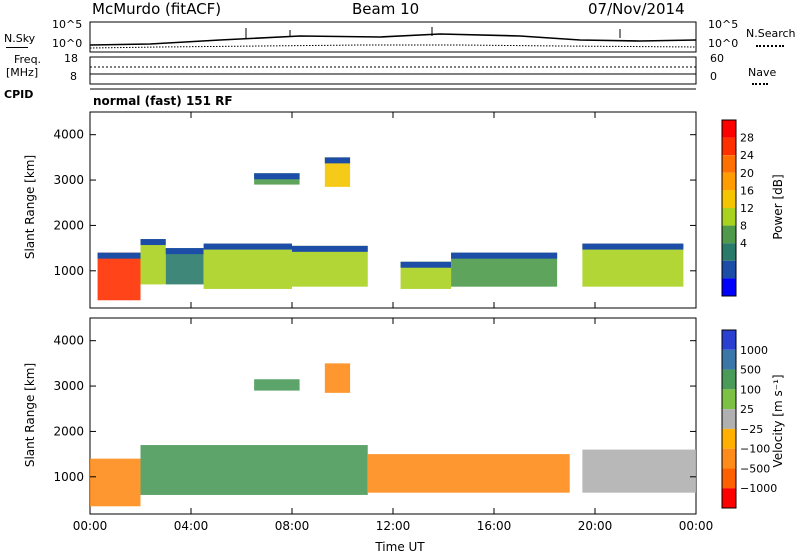  What do you see at coordinates (393, 526) in the screenshot?
I see `x-tick-label: 12:00` at bounding box center [393, 526].